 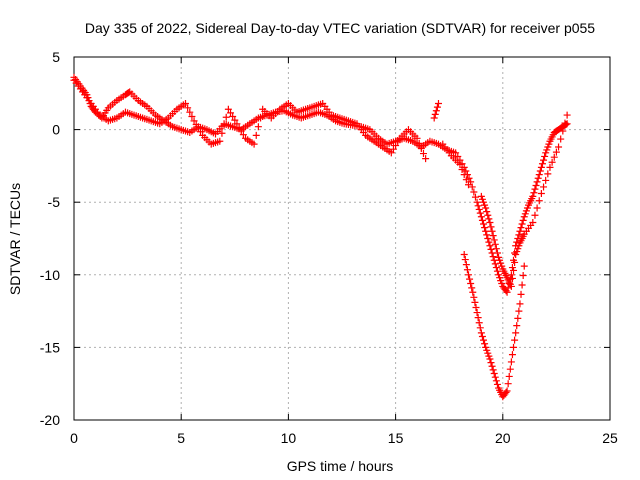 What do you see at coordinates (74, 438) in the screenshot?
I see `x-tick-label: 0` at bounding box center [74, 438].